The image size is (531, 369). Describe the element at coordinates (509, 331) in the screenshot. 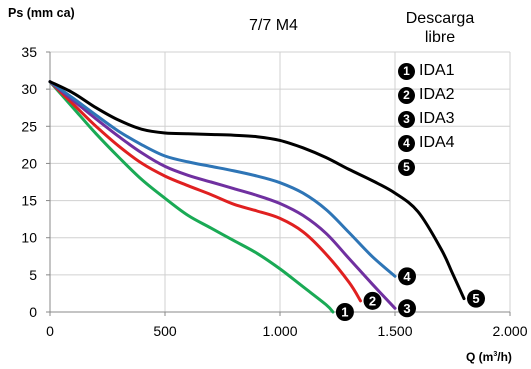

I see `x-tick-label: 2.000` at that location.